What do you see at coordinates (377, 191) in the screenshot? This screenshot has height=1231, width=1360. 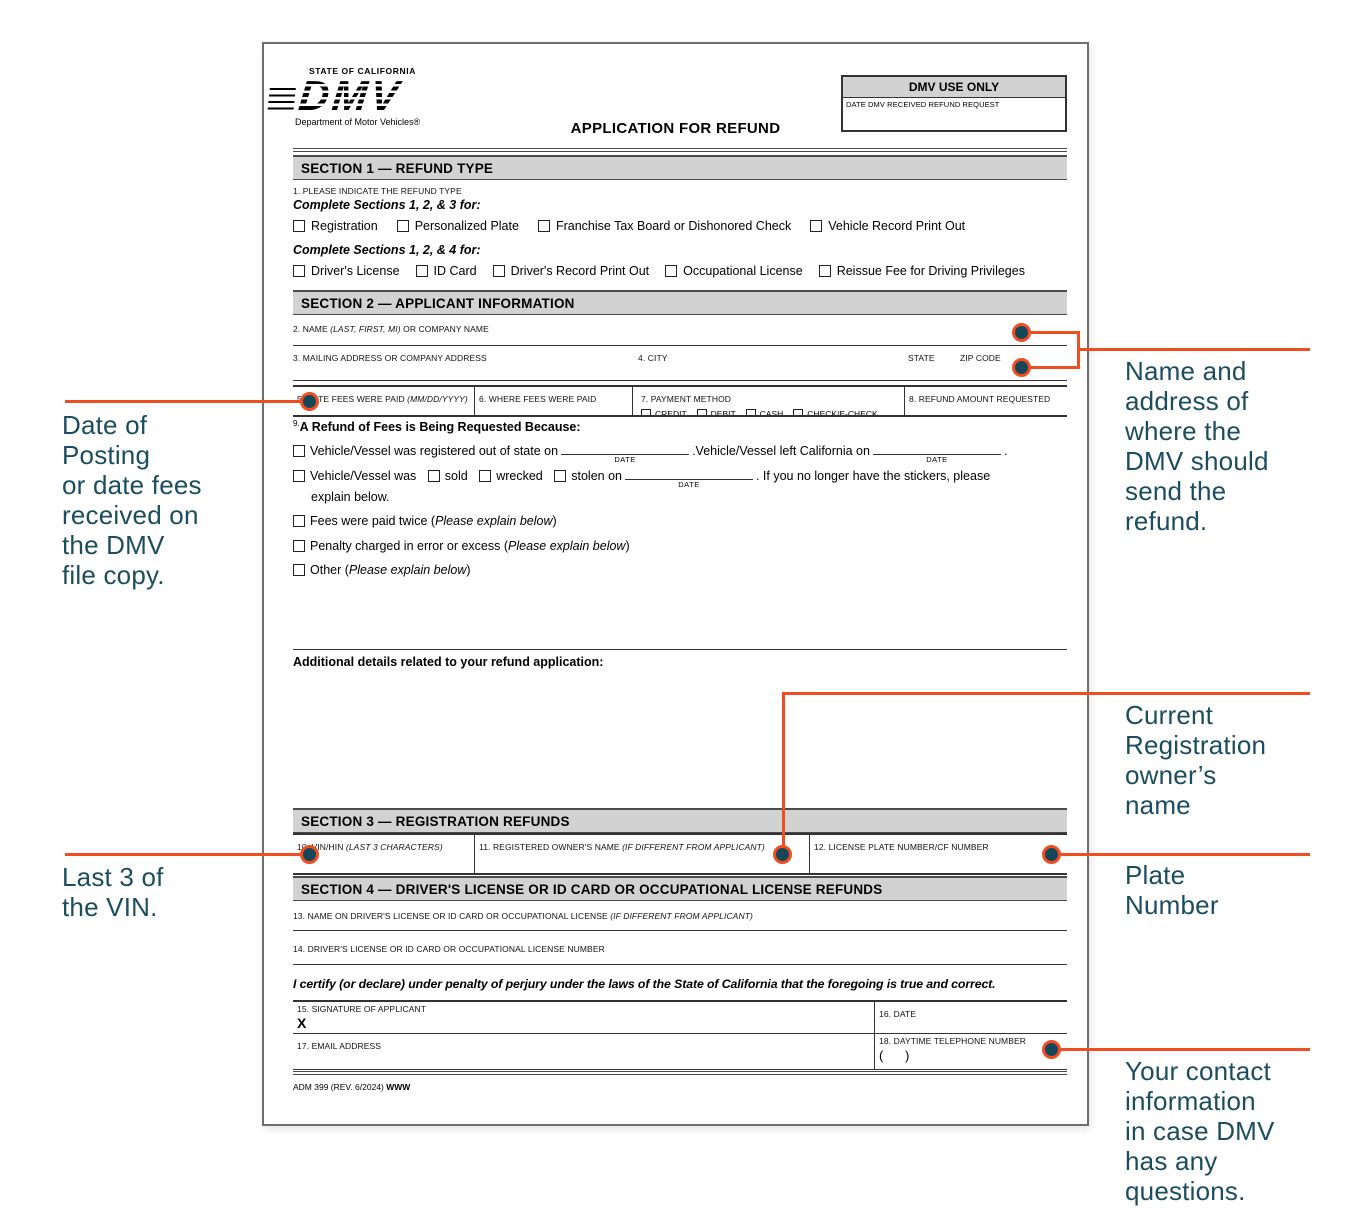 I see `item1-label: 1. PLEASE INDICATE THE REFUND TYPE` at bounding box center [377, 191].